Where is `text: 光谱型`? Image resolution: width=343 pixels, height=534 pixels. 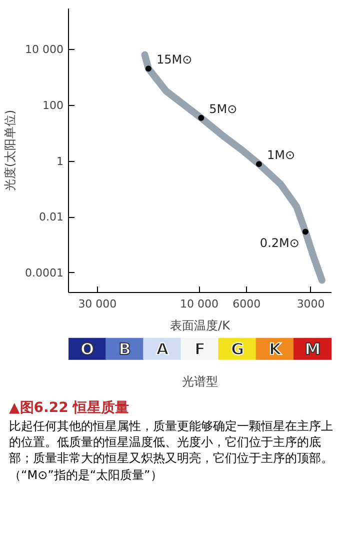 text: 光谱型 is located at coordinates (200, 381).